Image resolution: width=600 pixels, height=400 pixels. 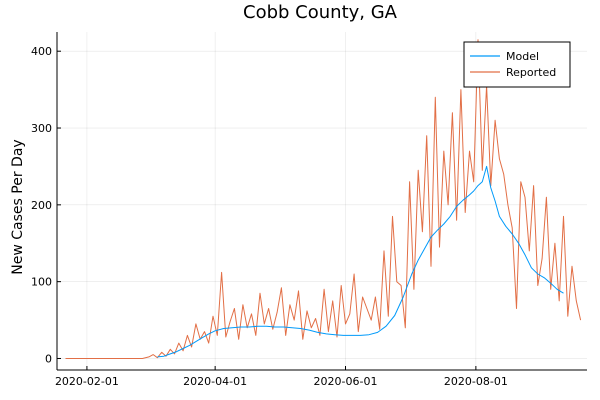 I want to click on legend-box, so click(x=517, y=64).